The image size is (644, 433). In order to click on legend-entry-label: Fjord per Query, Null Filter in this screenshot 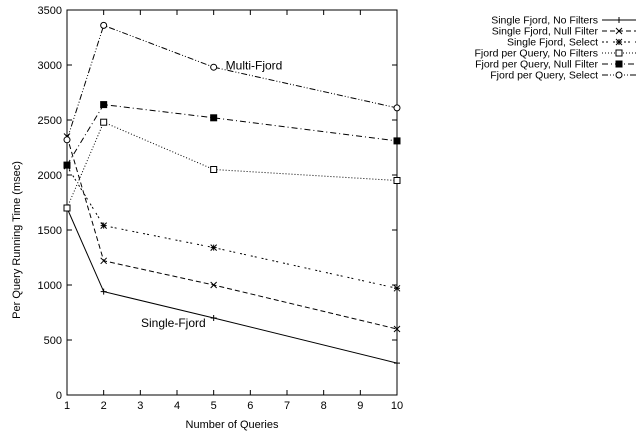, I will do `click(536, 65)`.